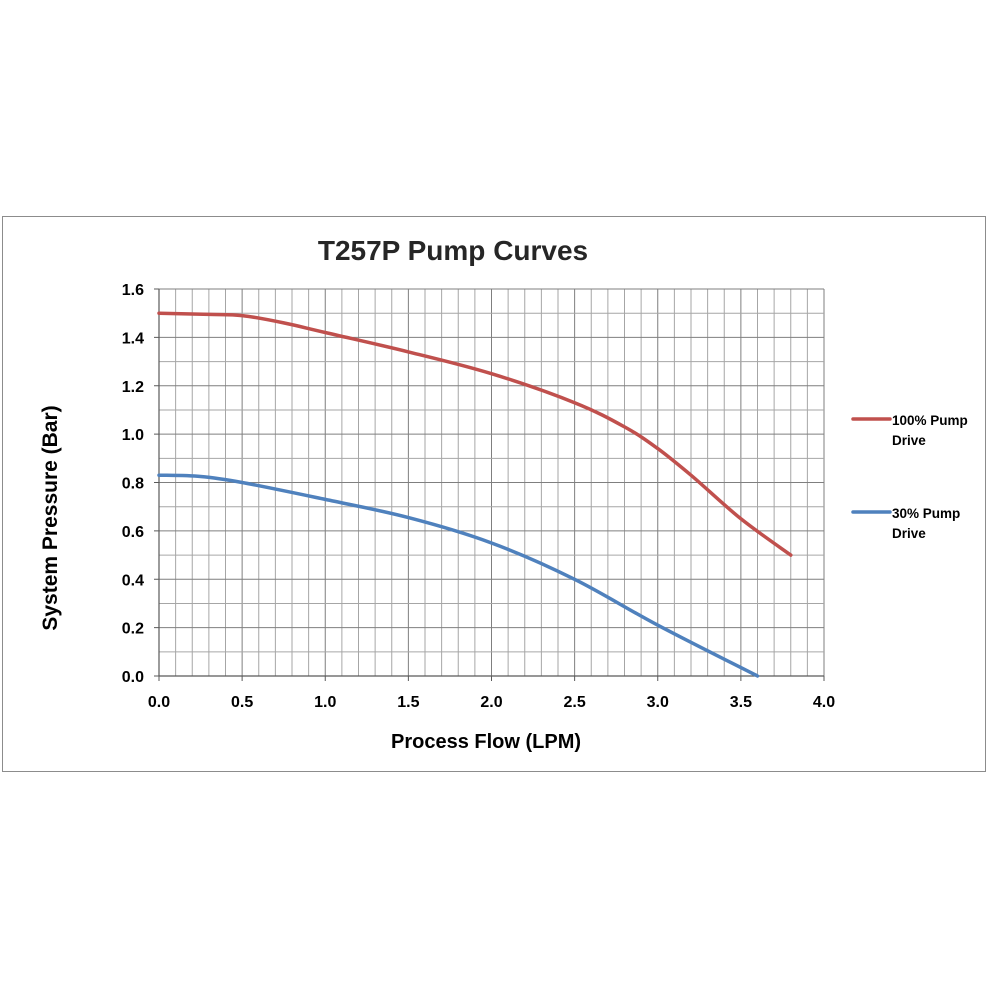  What do you see at coordinates (133, 387) in the screenshot?
I see `y-tick-label: 1.2` at bounding box center [133, 387].